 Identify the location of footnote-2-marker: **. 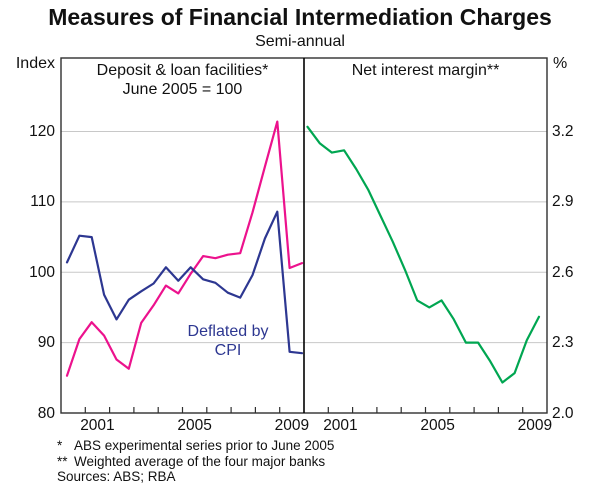
(62, 461).